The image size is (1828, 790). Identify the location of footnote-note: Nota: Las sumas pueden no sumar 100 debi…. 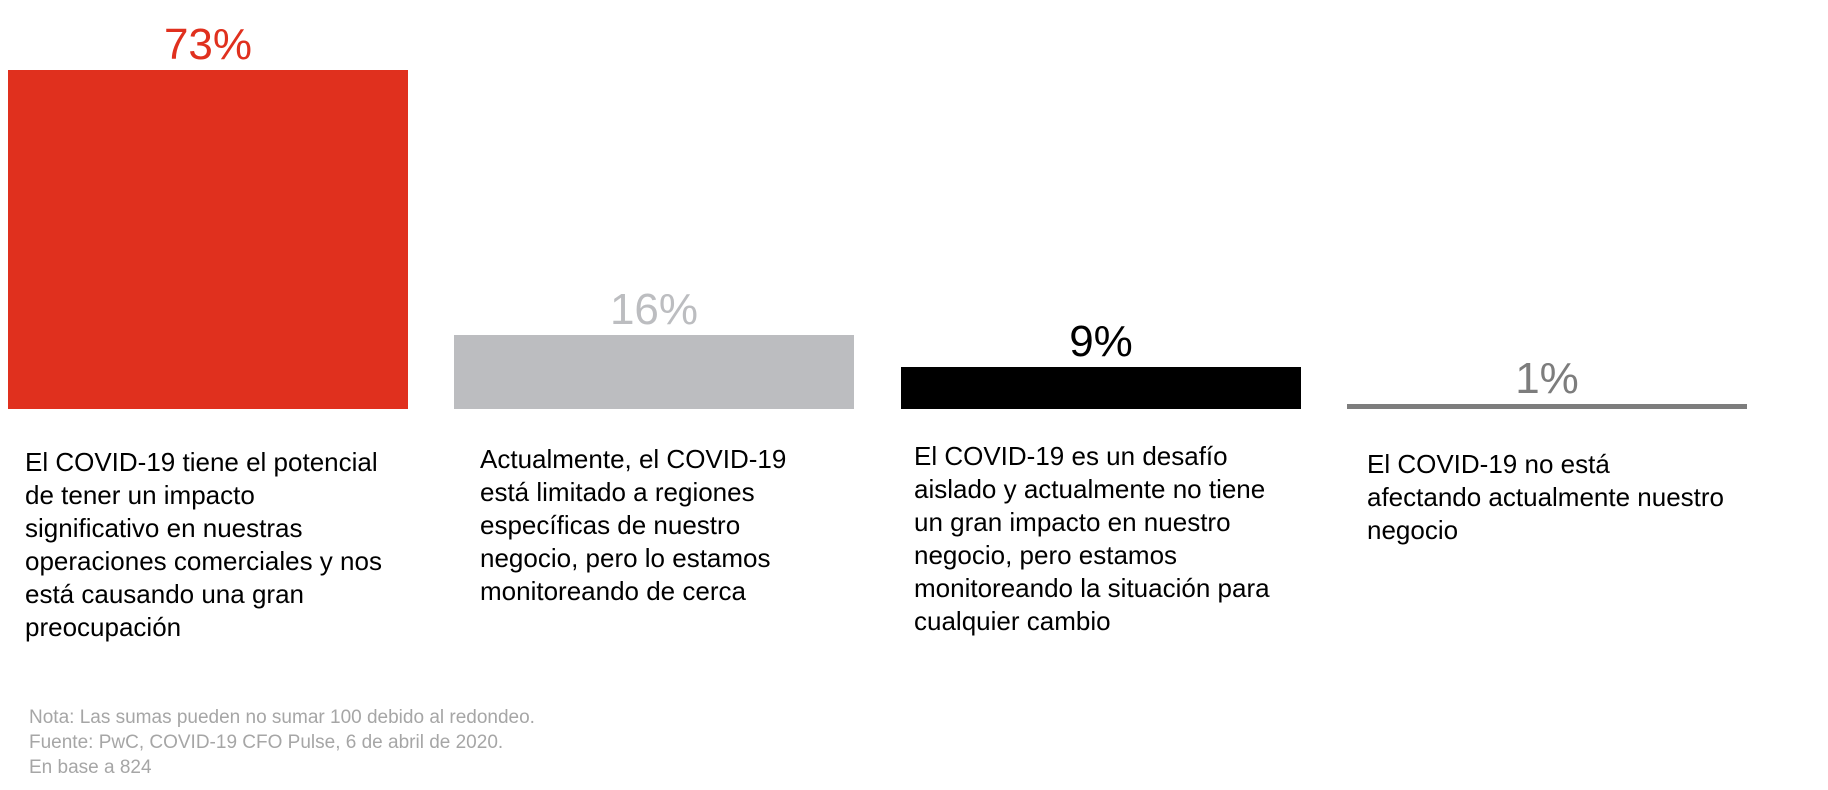
(282, 717).